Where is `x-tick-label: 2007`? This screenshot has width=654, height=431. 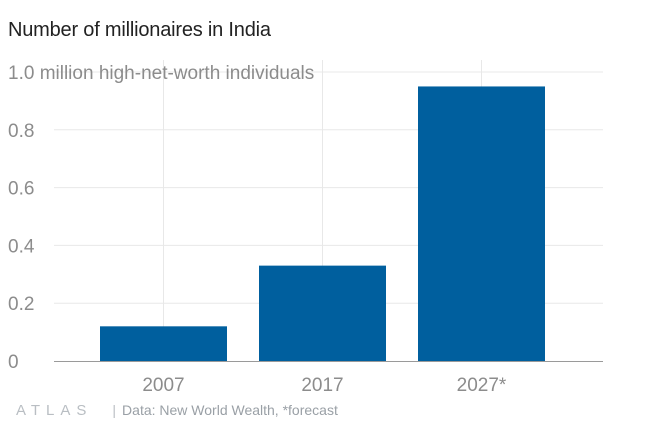
x-tick-label: 2007 is located at coordinates (163, 385).